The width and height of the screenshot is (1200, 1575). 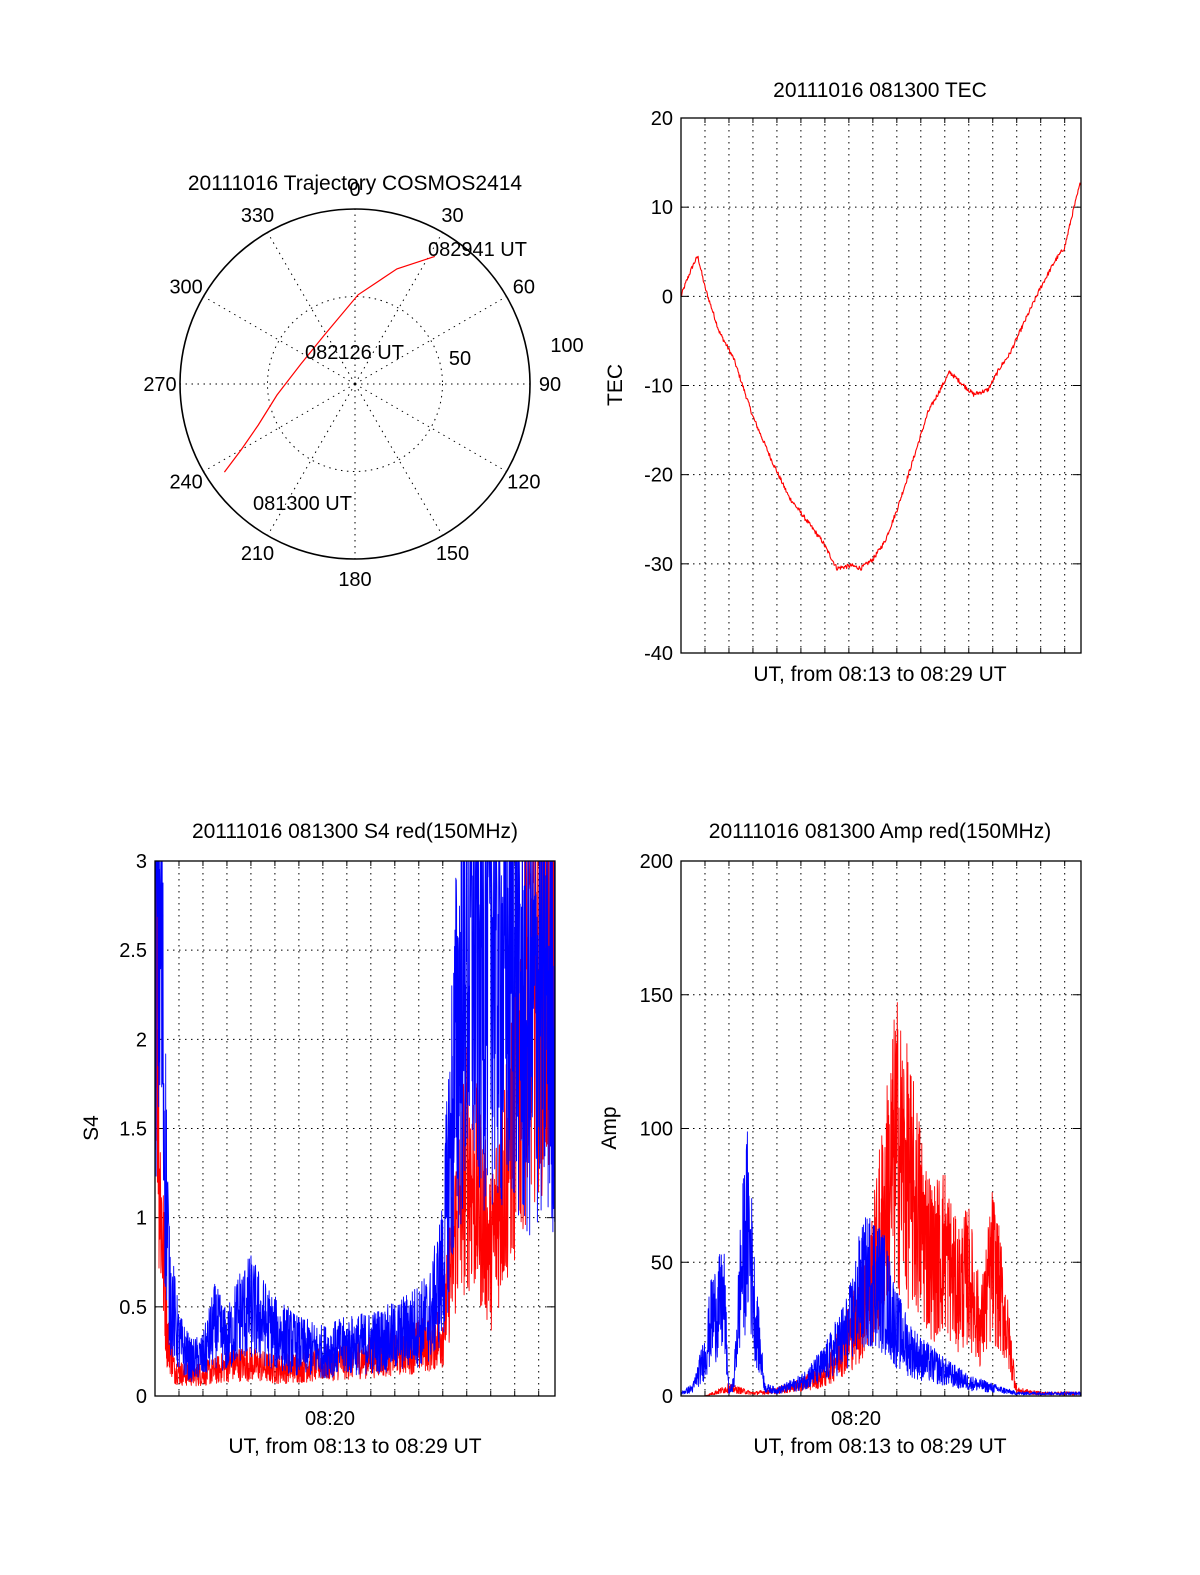 I want to click on azimuth-labels: 0 30 60 90 120 150 180 210 240 270 300 330, so click(x=352, y=385).